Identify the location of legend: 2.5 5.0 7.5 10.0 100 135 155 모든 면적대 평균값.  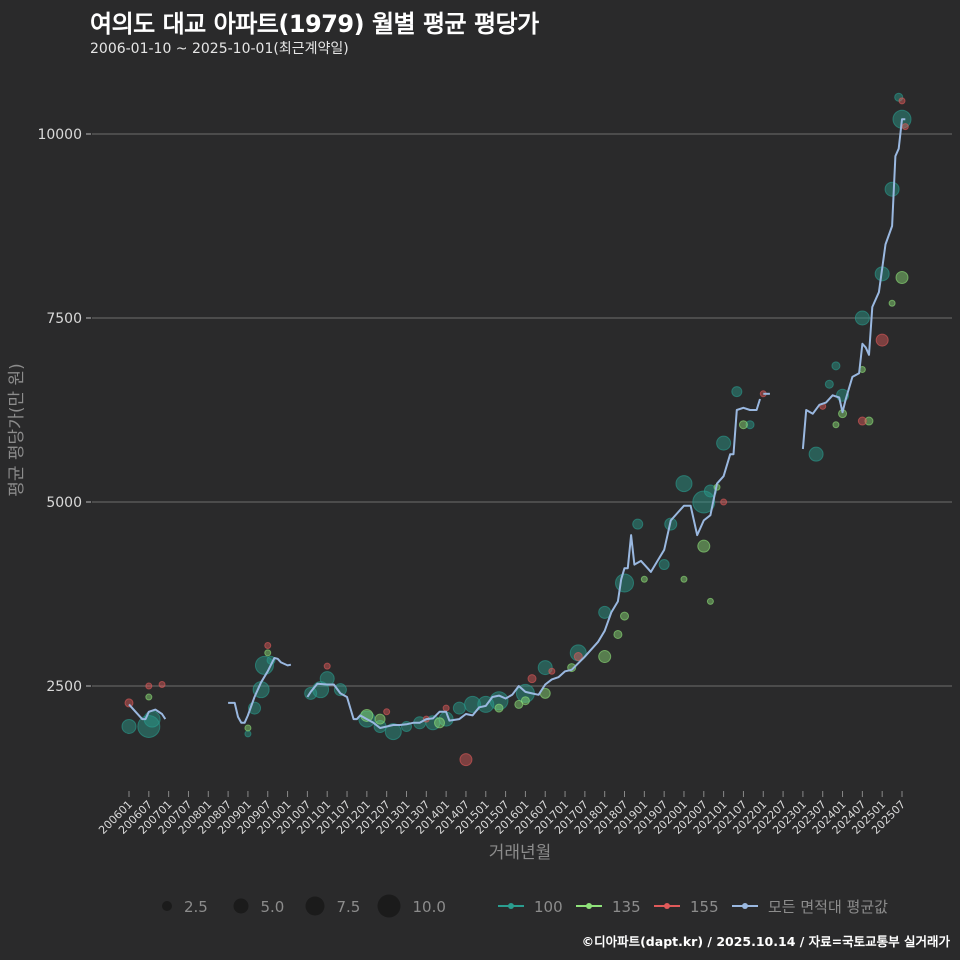
(525, 906).